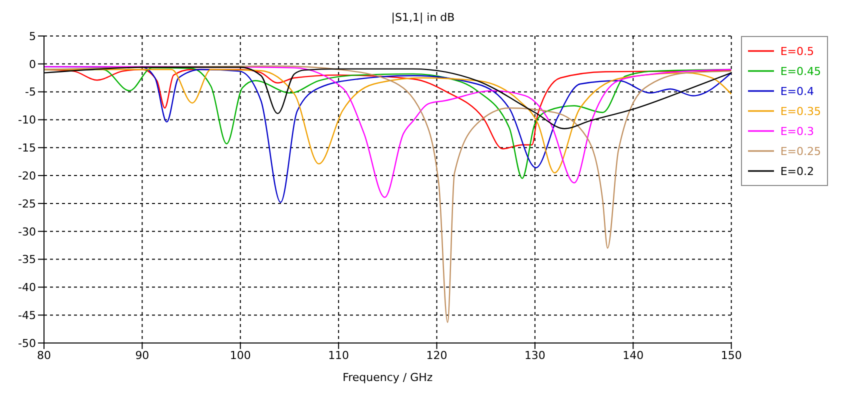 This screenshot has height=396, width=847. I want to click on x-tick-label: 100, so click(240, 355).